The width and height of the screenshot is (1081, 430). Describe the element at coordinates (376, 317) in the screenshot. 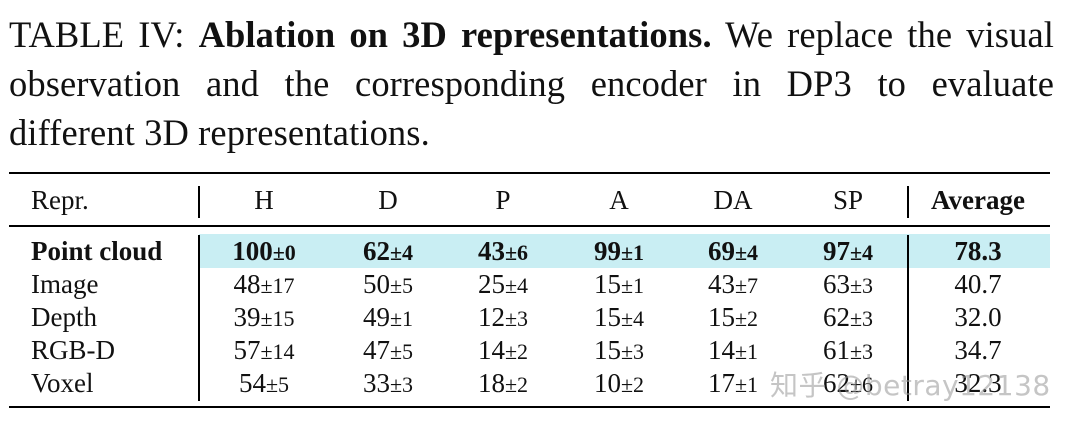

I see `mean-value: 49` at that location.